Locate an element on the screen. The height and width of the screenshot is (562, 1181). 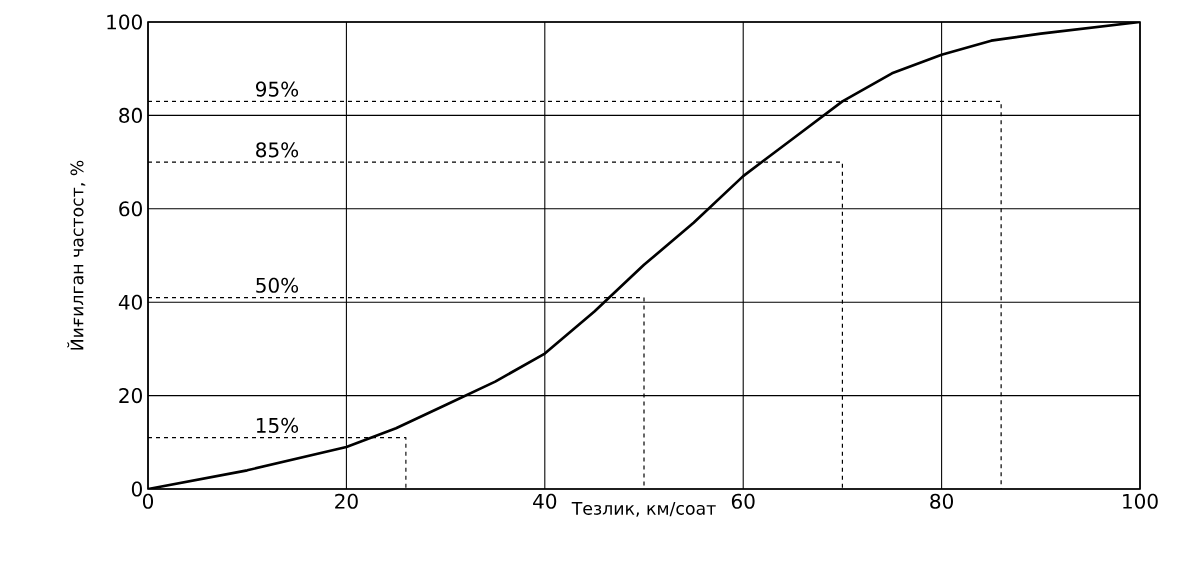
y-tick-label: 40 is located at coordinates (130, 302).